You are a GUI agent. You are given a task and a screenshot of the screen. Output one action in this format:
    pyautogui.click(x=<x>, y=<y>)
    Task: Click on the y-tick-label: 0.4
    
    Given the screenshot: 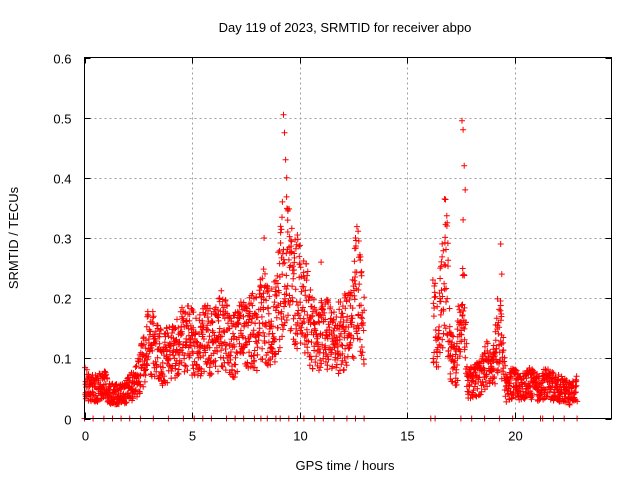 What is the action you would take?
    pyautogui.click(x=62, y=179)
    